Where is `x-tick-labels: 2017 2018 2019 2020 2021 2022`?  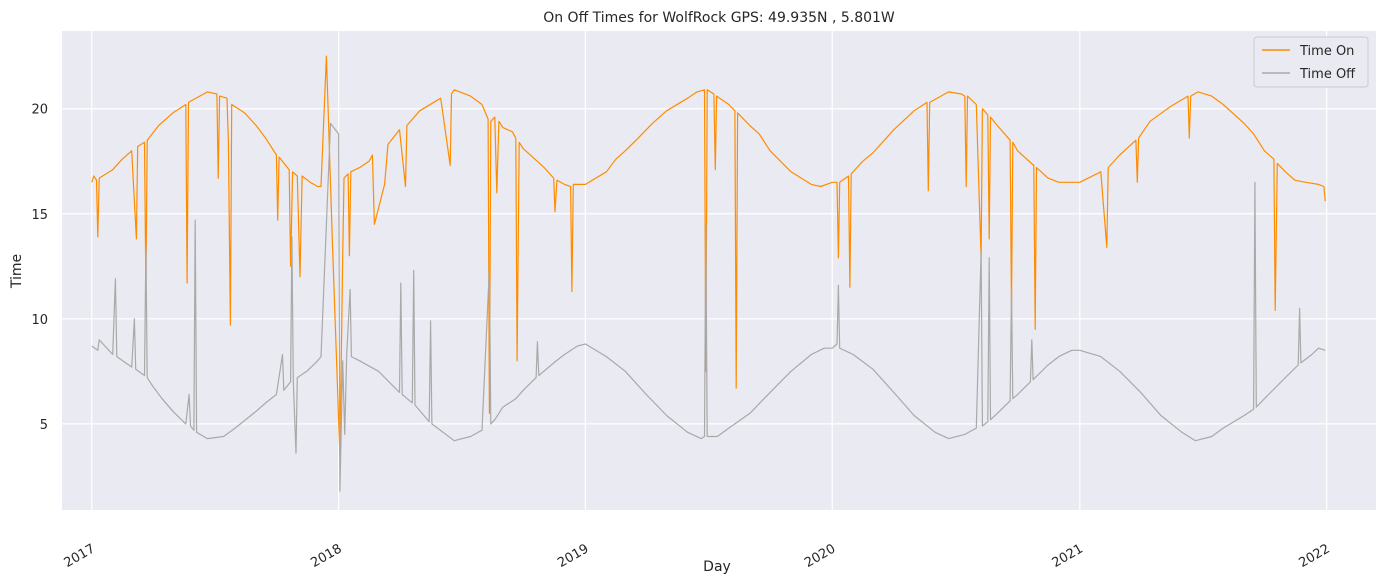
x-tick-labels: 2017 2018 2019 2020 2021 2022 is located at coordinates (697, 556).